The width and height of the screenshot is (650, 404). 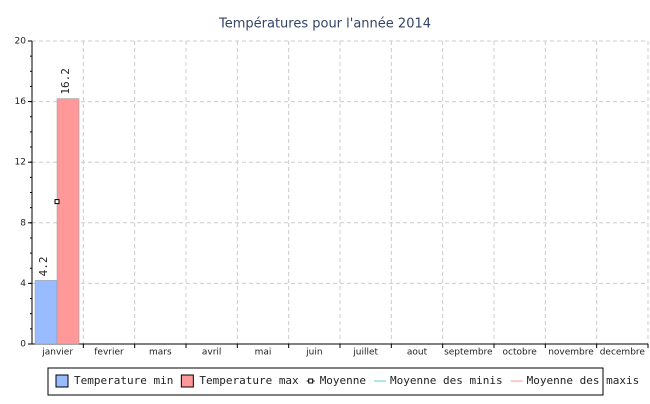 What do you see at coordinates (520, 353) in the screenshot?
I see `x-tick-label: octobre` at bounding box center [520, 353].